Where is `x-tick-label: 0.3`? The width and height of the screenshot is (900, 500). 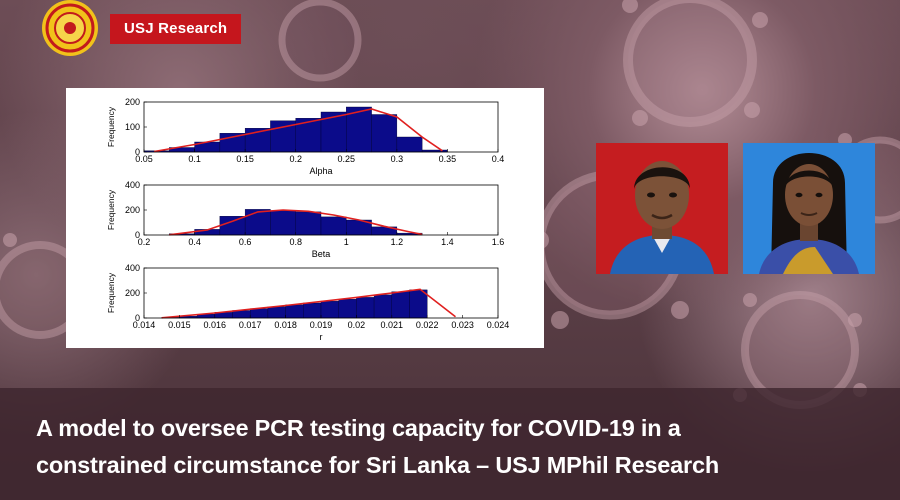
x-tick-label: 0.3 is located at coordinates (397, 159).